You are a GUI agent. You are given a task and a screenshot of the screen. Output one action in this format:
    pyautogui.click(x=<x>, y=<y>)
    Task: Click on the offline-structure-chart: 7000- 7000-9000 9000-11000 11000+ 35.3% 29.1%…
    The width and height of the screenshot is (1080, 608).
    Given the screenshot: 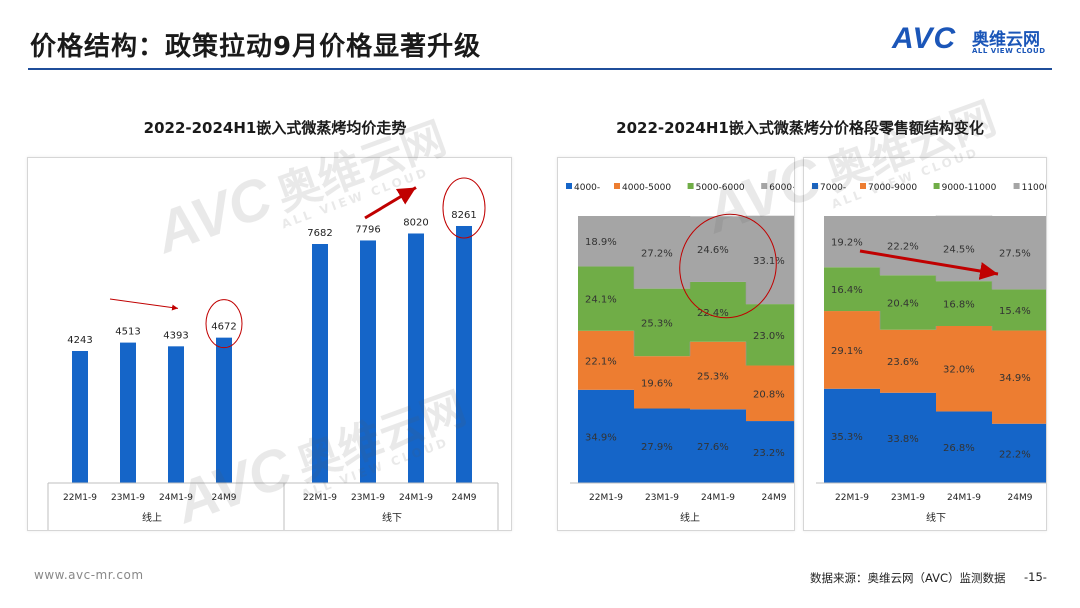 What is the action you would take?
    pyautogui.click(x=935, y=353)
    